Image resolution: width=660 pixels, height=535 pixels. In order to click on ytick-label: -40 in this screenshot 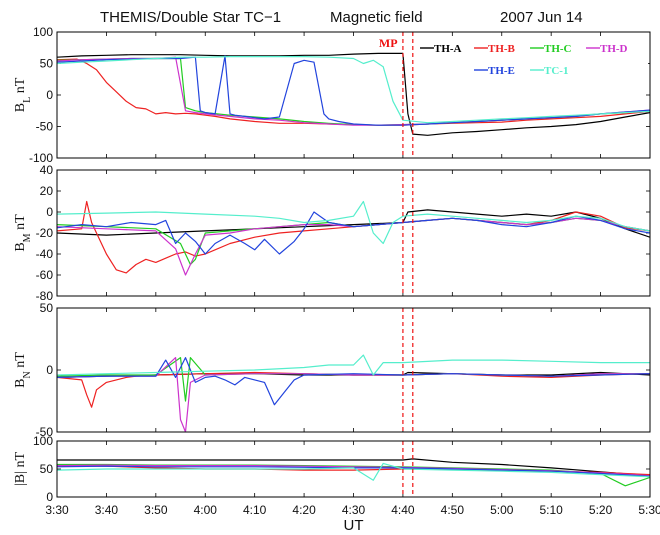, I will do `click(45, 254)`.